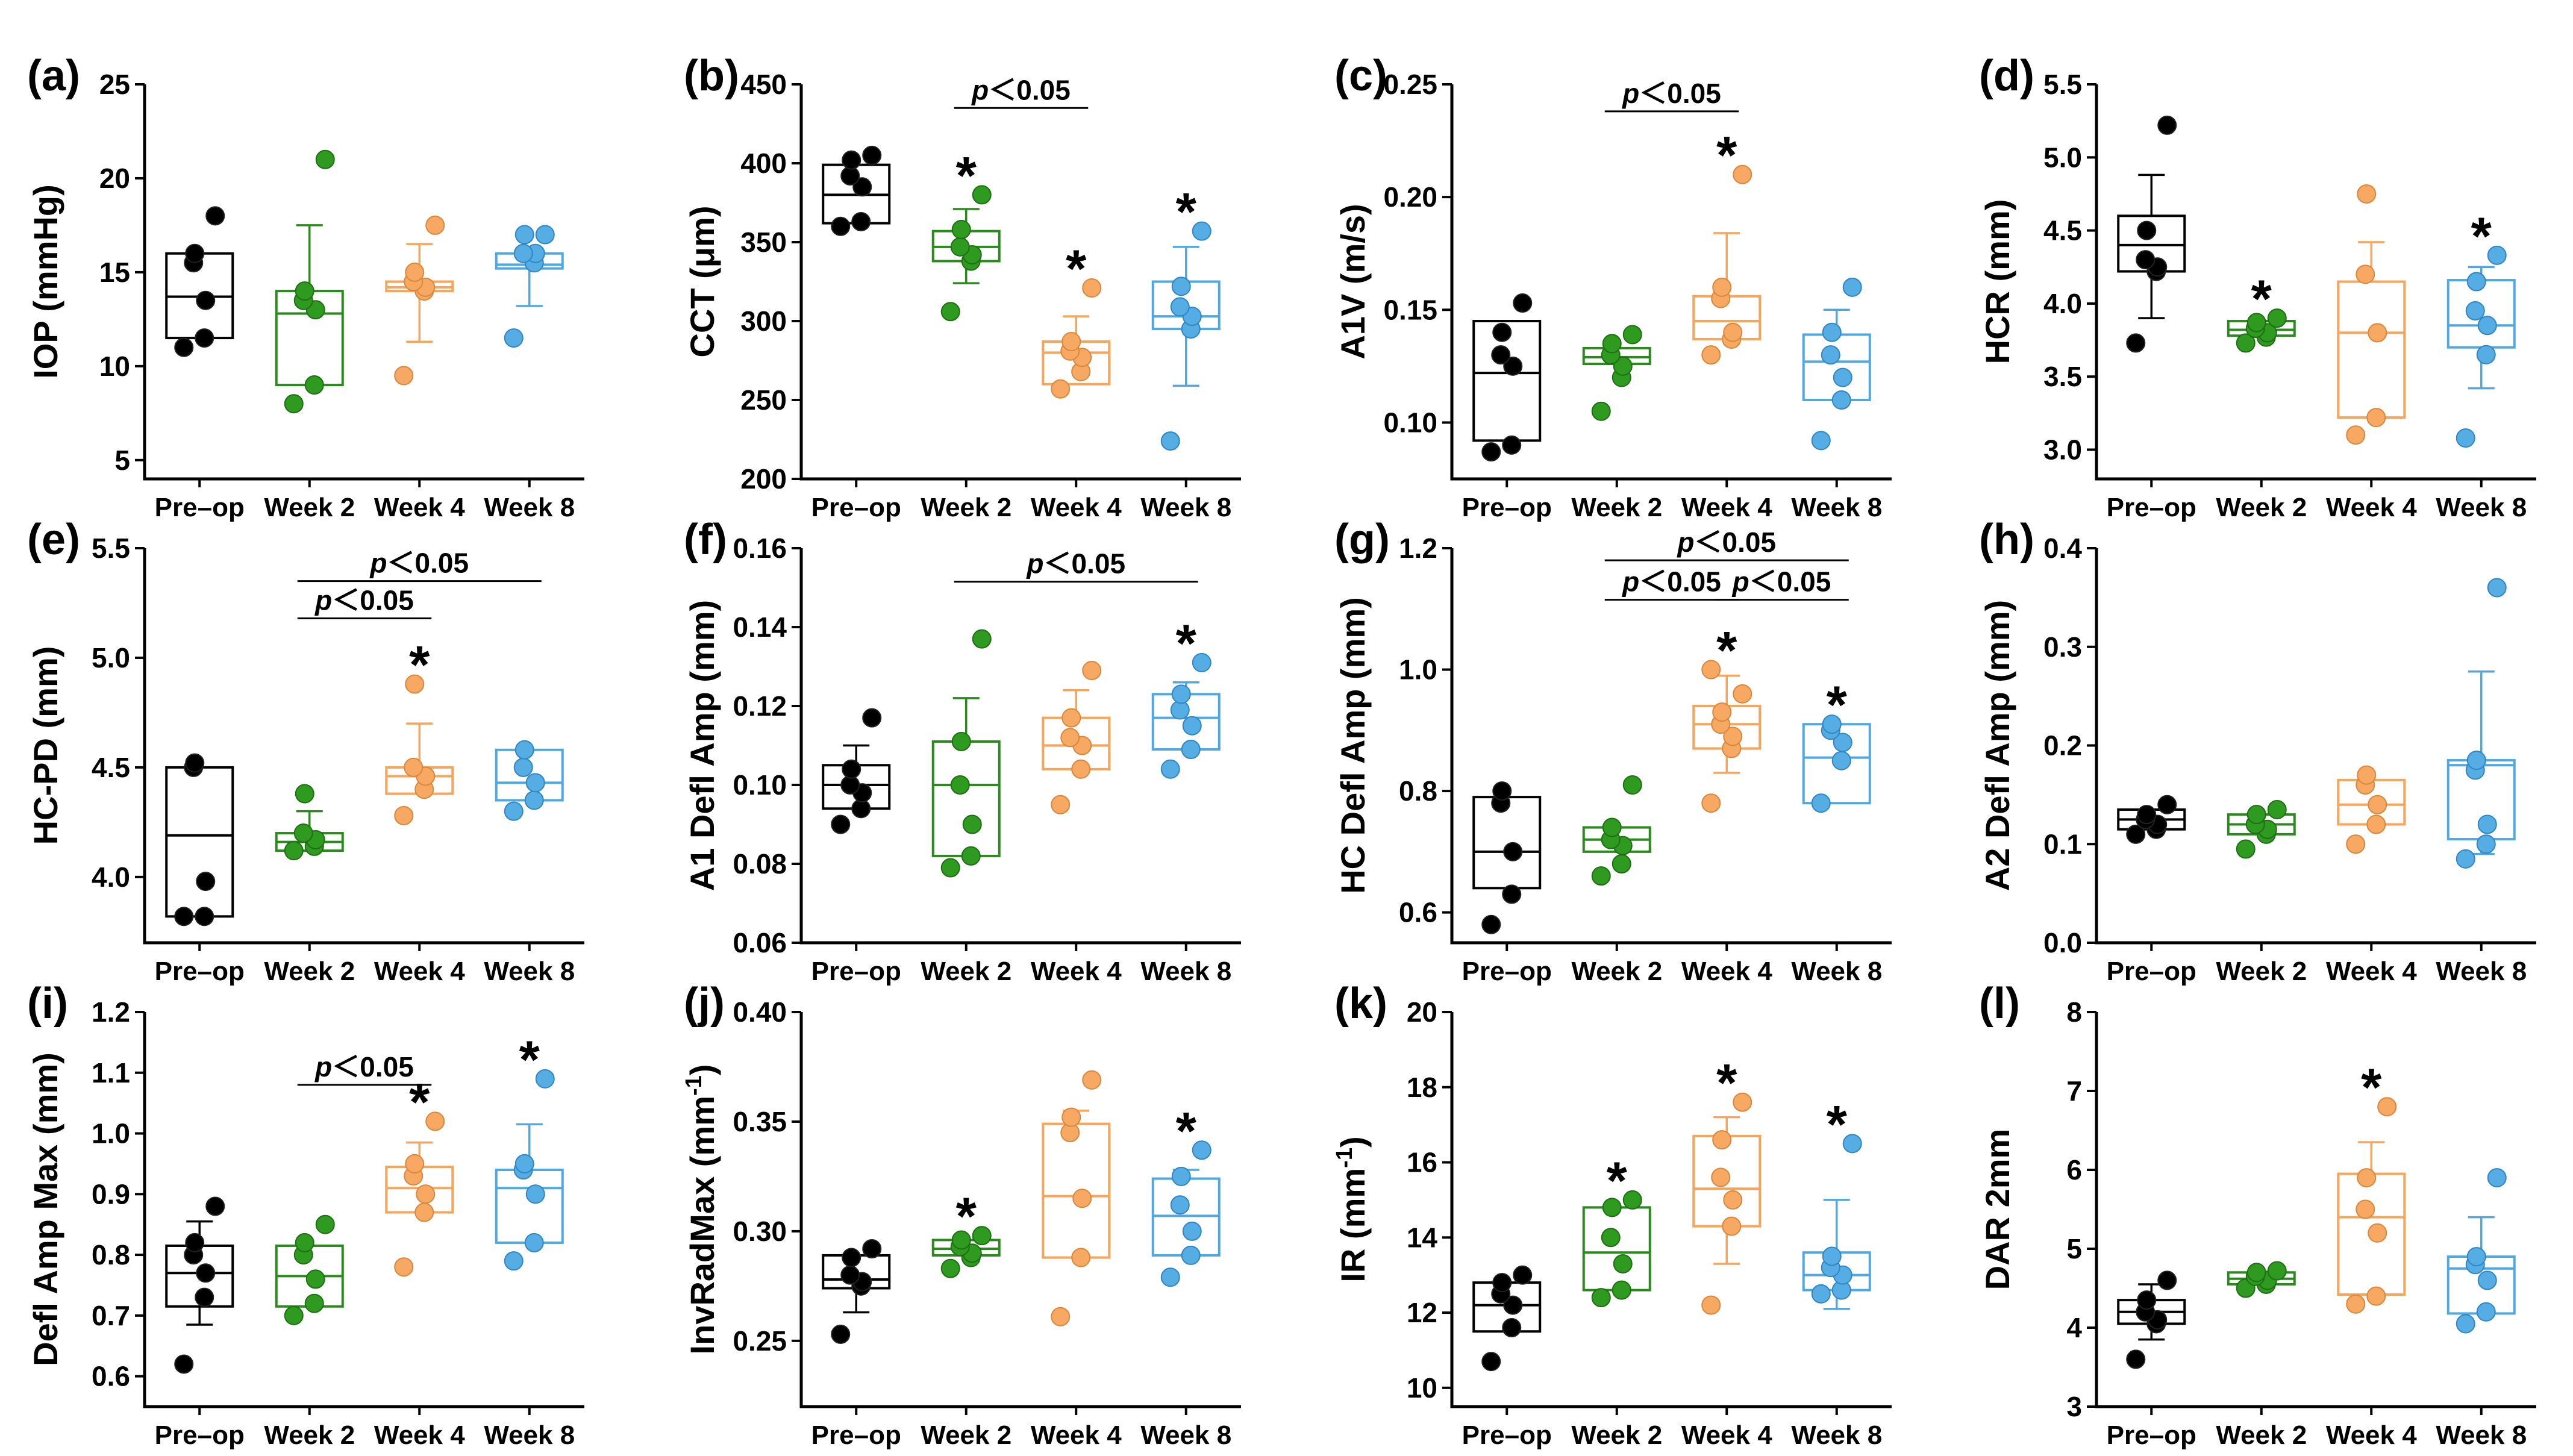  I want to click on y-tick-label: 5.0, so click(2062, 158).